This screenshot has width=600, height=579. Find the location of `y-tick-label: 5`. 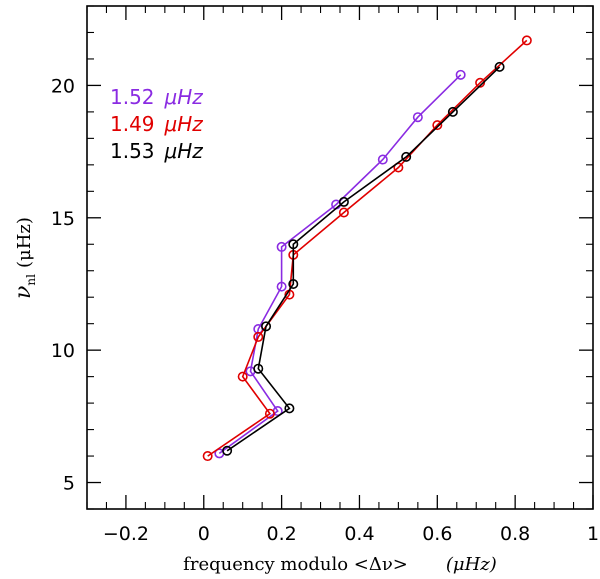

y-tick-label: 5 is located at coordinates (69, 484).